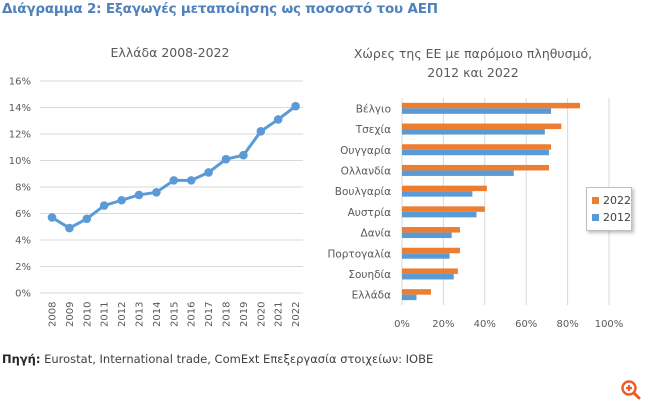 The height and width of the screenshot is (409, 650). Describe the element at coordinates (174, 167) in the screenshot. I see `line-series-path` at that location.